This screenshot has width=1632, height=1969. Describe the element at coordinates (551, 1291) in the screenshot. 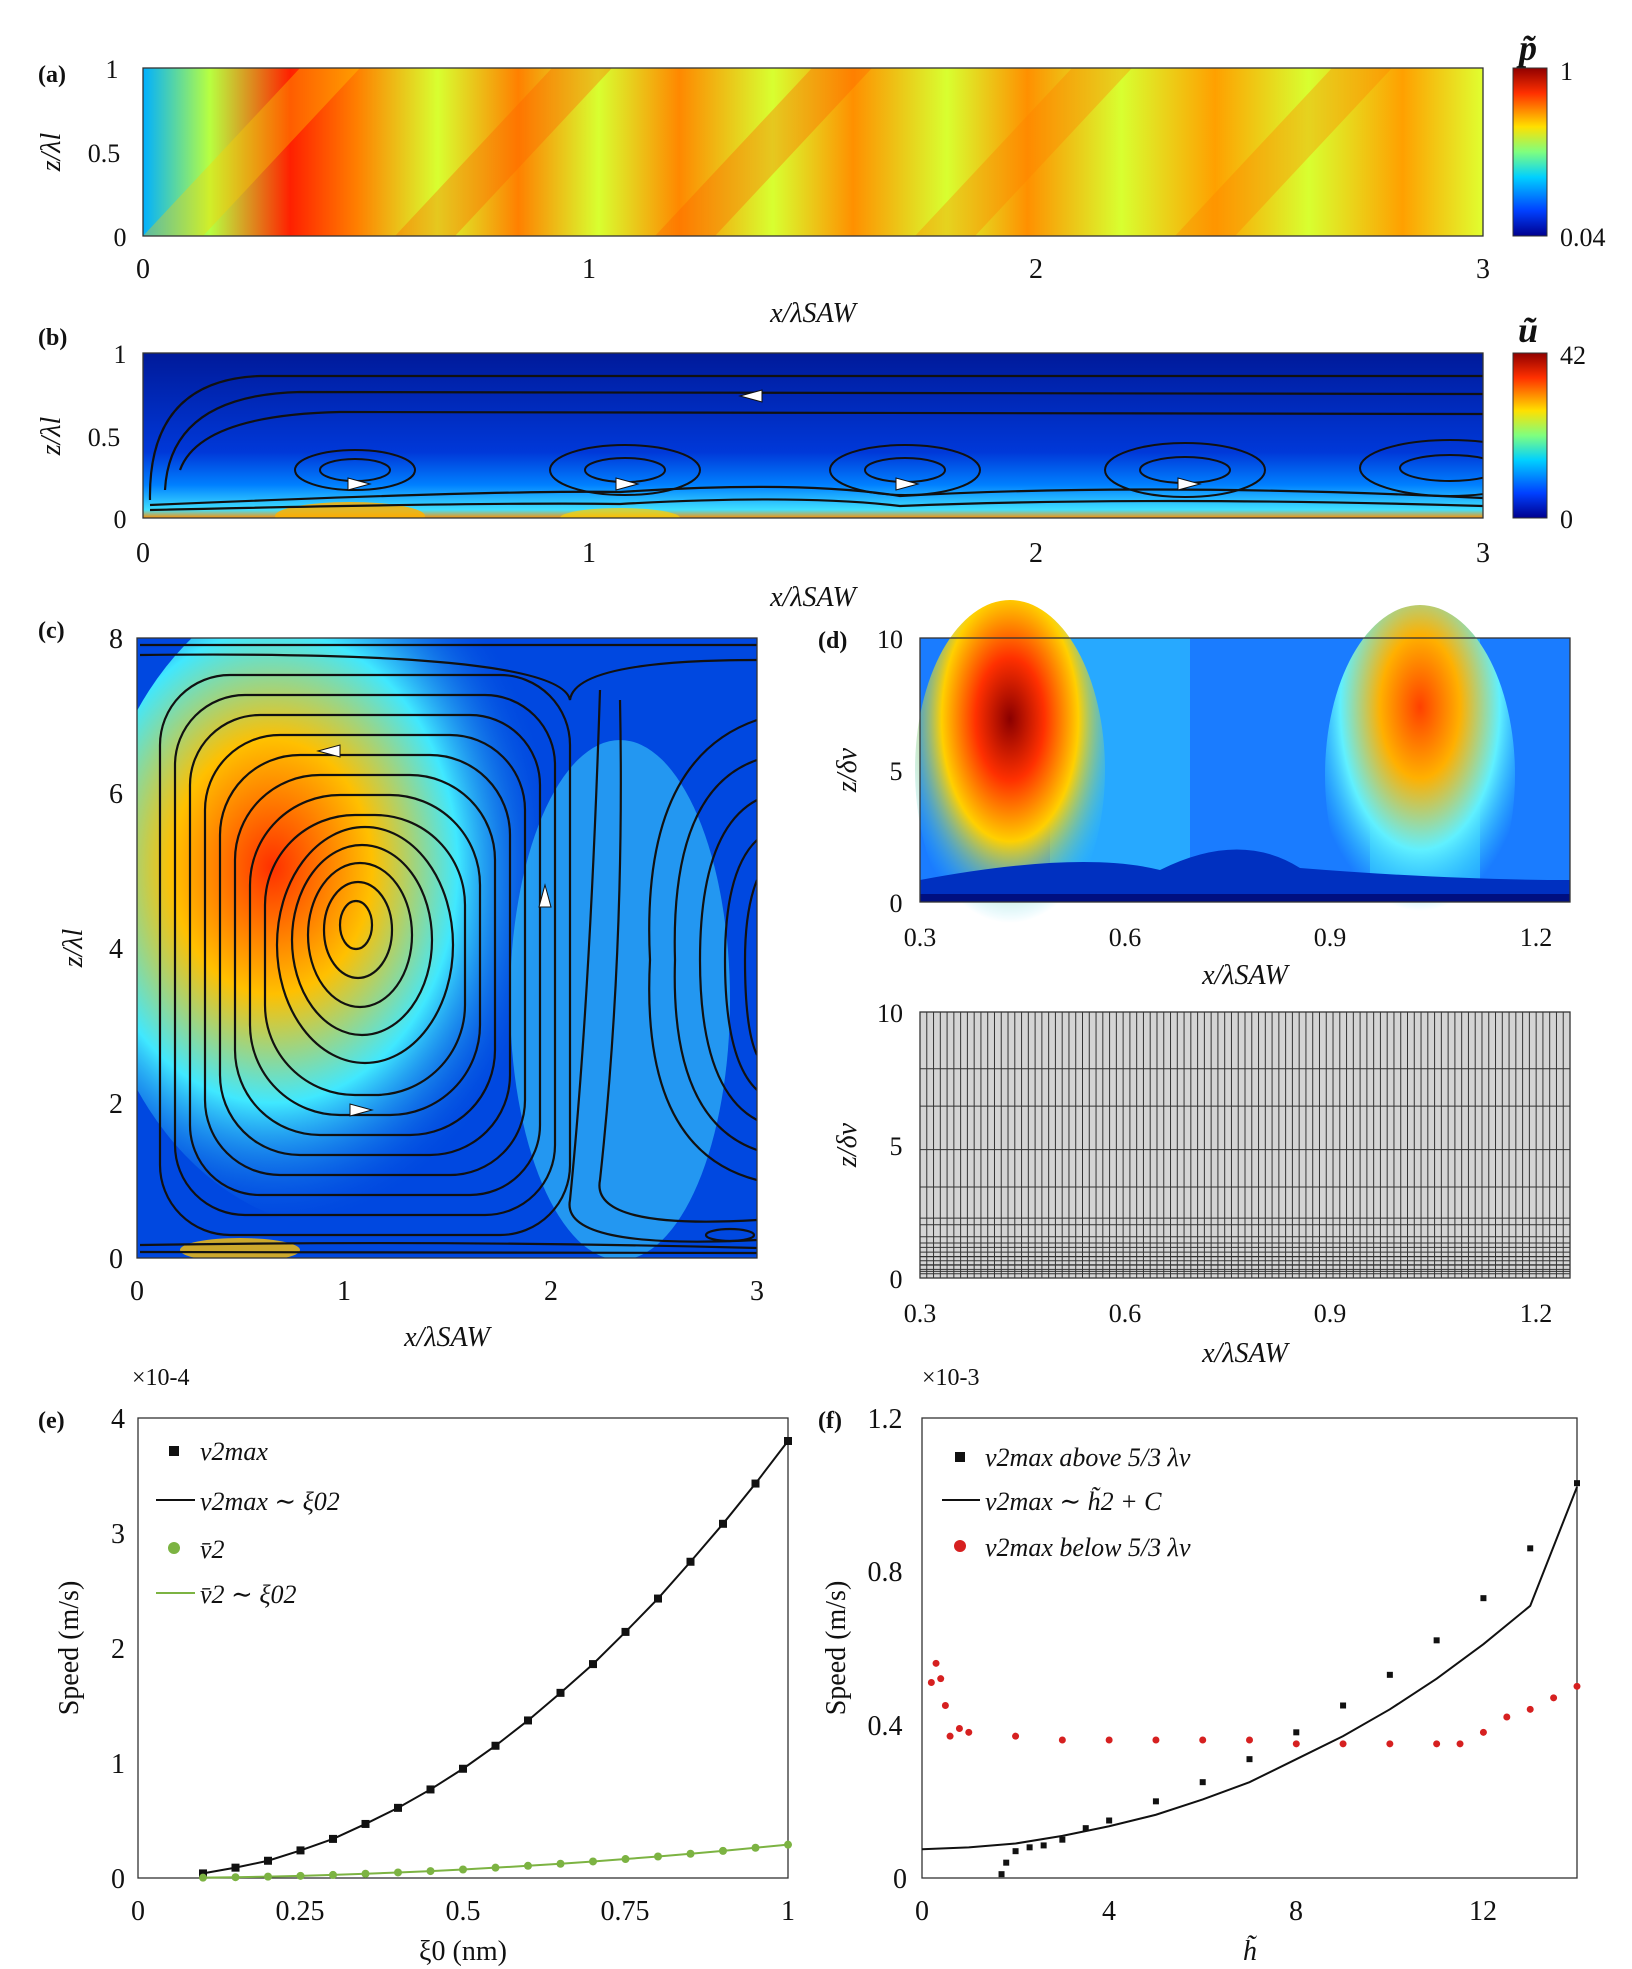

I see `c-xtick: 2` at that location.